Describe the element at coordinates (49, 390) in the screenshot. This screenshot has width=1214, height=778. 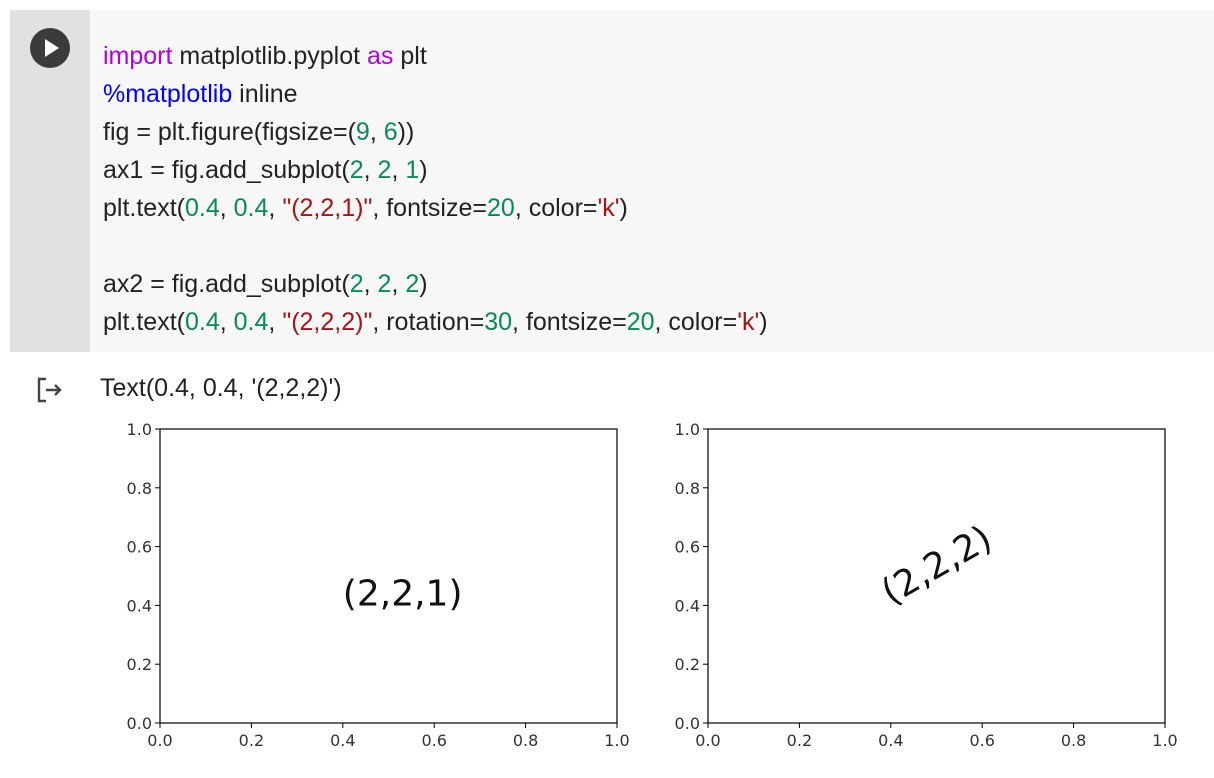
I see `output-arrow-icon` at that location.